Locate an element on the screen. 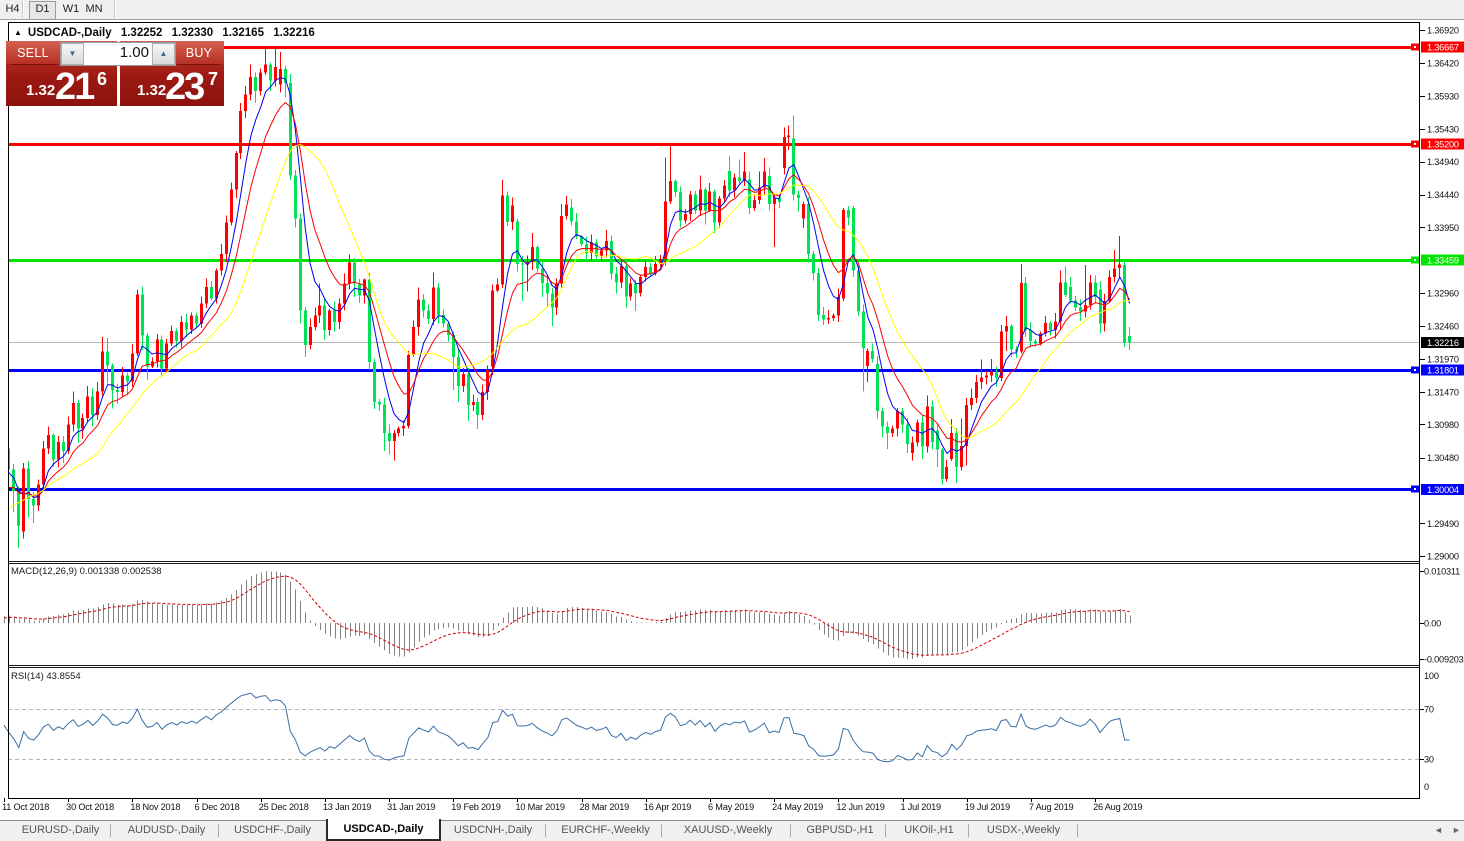  one-click-trading-panel: SELL 1.32 21 6 BUY 1.32 23 7 ▼ 1.00 ▲ is located at coordinates (115, 74).